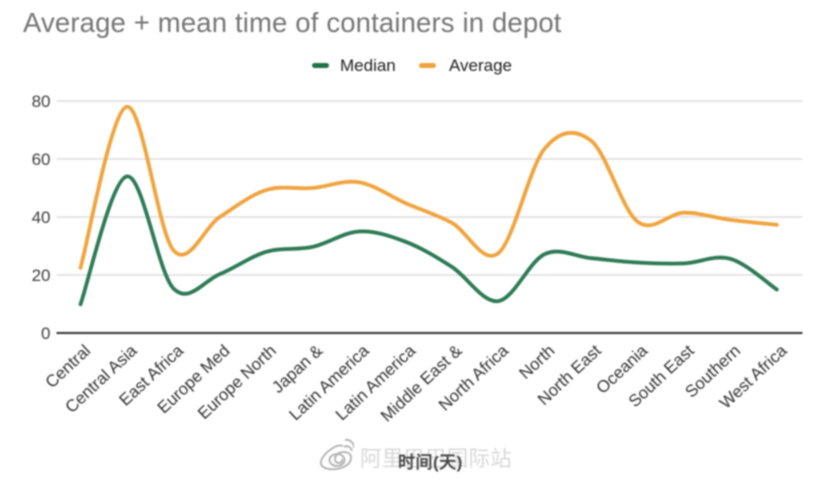  Describe the element at coordinates (41, 275) in the screenshot. I see `svg-text: 20` at that location.